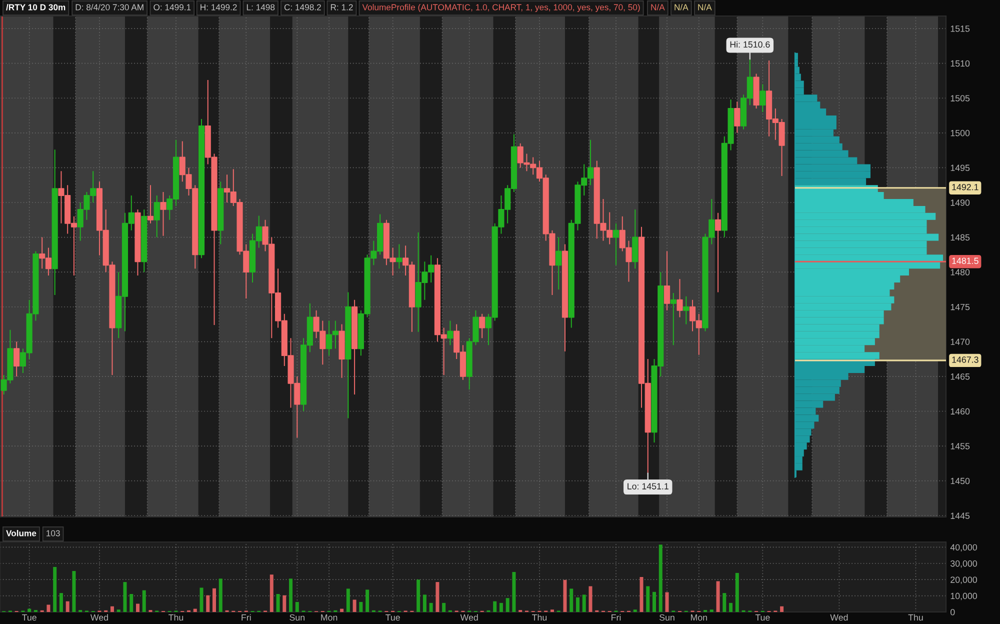  I want to click on y-tick-label: 1505, so click(960, 98).